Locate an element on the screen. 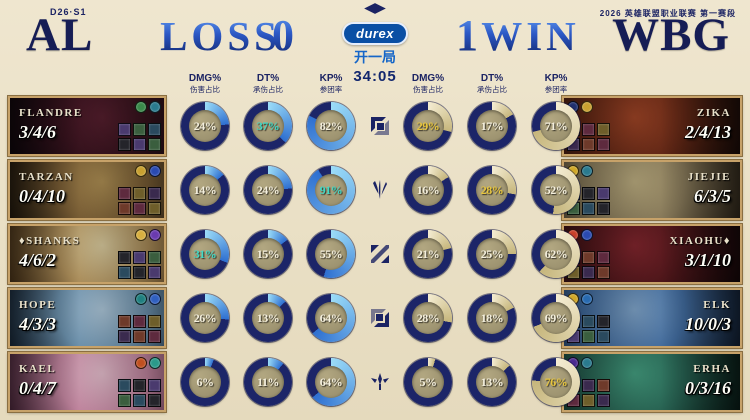 The image size is (750, 420). stat-donut-value: 64% is located at coordinates (331, 382).